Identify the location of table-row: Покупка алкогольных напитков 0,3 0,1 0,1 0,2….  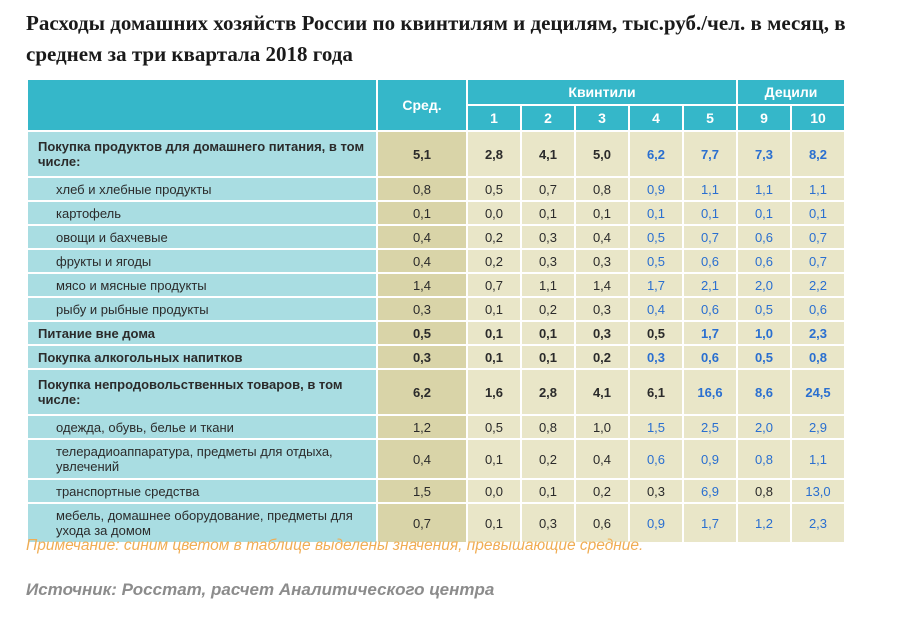
(436, 357).